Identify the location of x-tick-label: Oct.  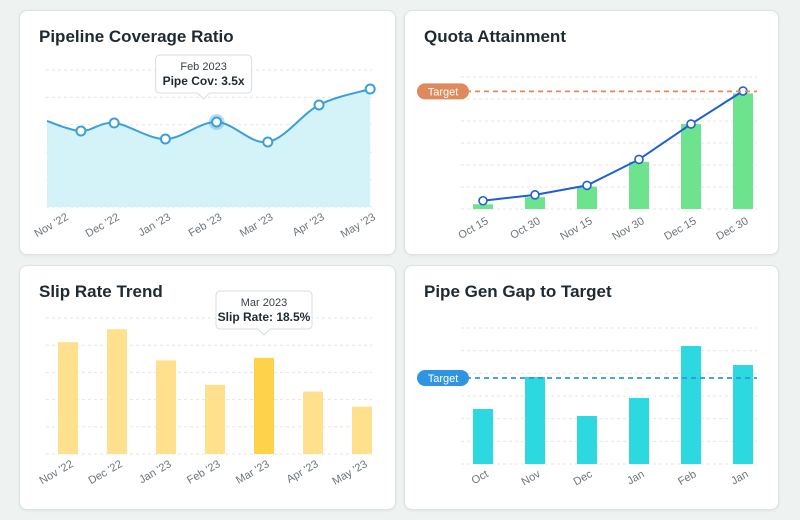
(480, 477).